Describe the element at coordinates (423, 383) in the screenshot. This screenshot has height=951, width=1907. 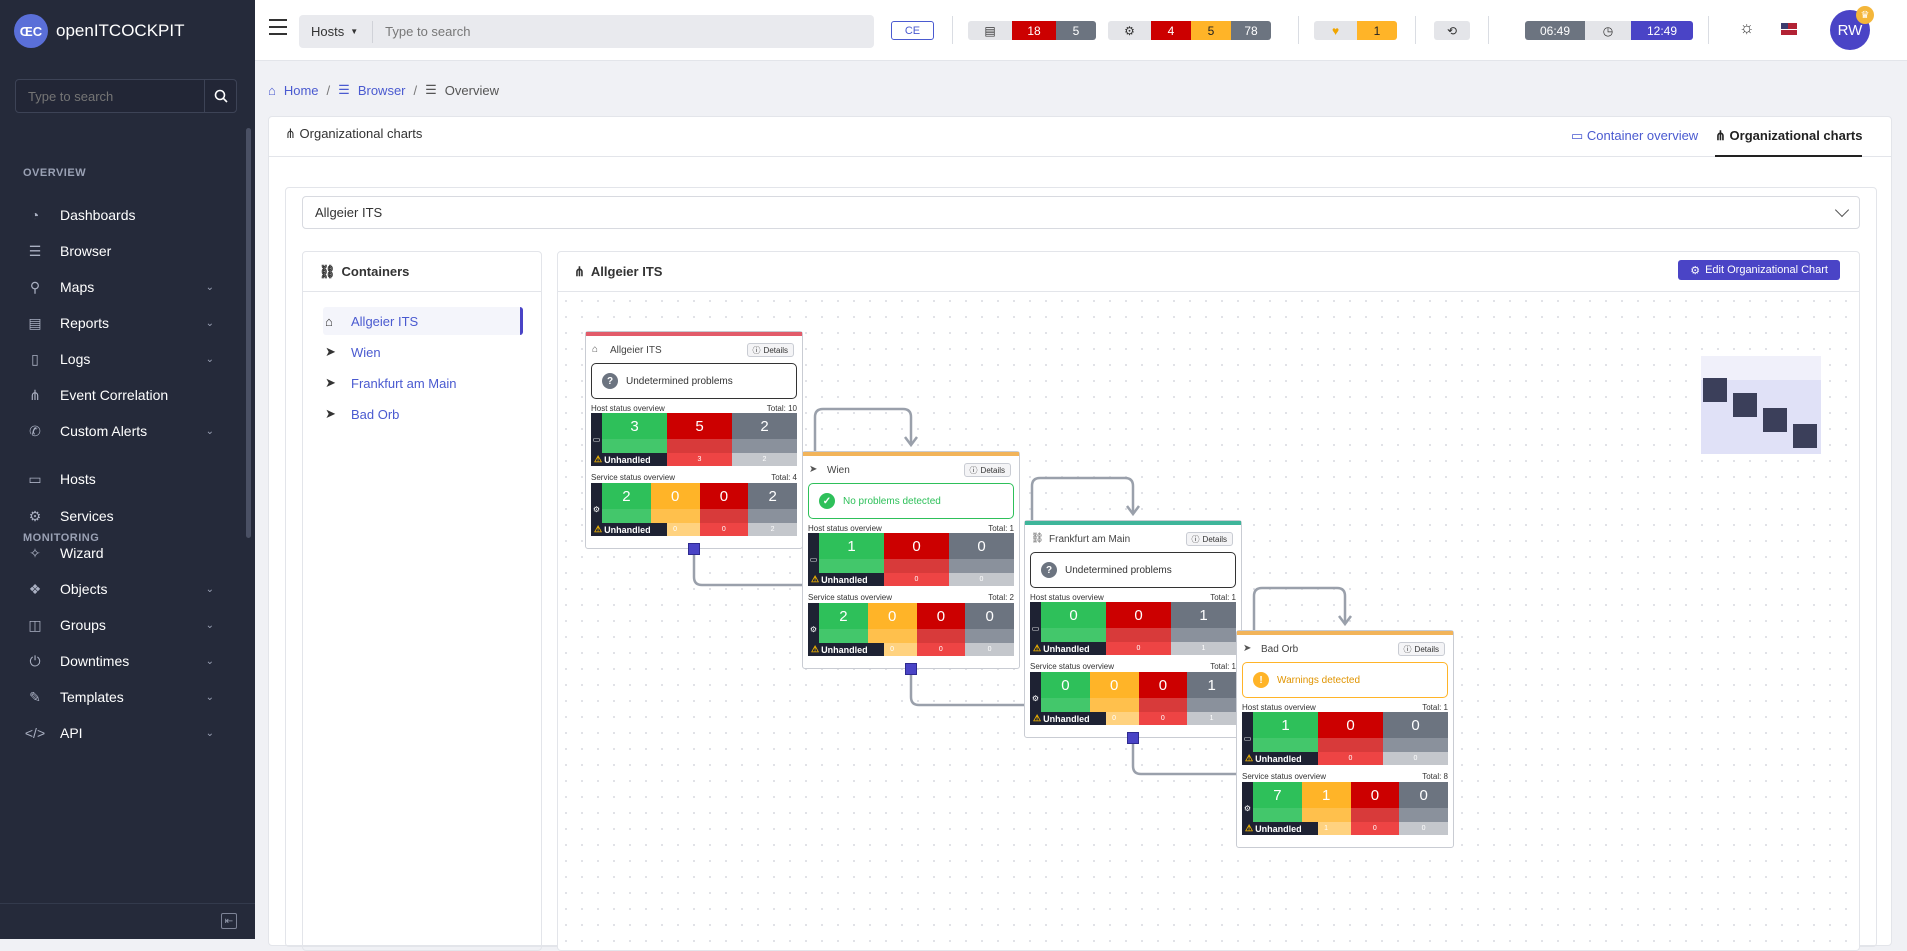
I see `container-item: ➤ Frankfurt am Main` at that location.